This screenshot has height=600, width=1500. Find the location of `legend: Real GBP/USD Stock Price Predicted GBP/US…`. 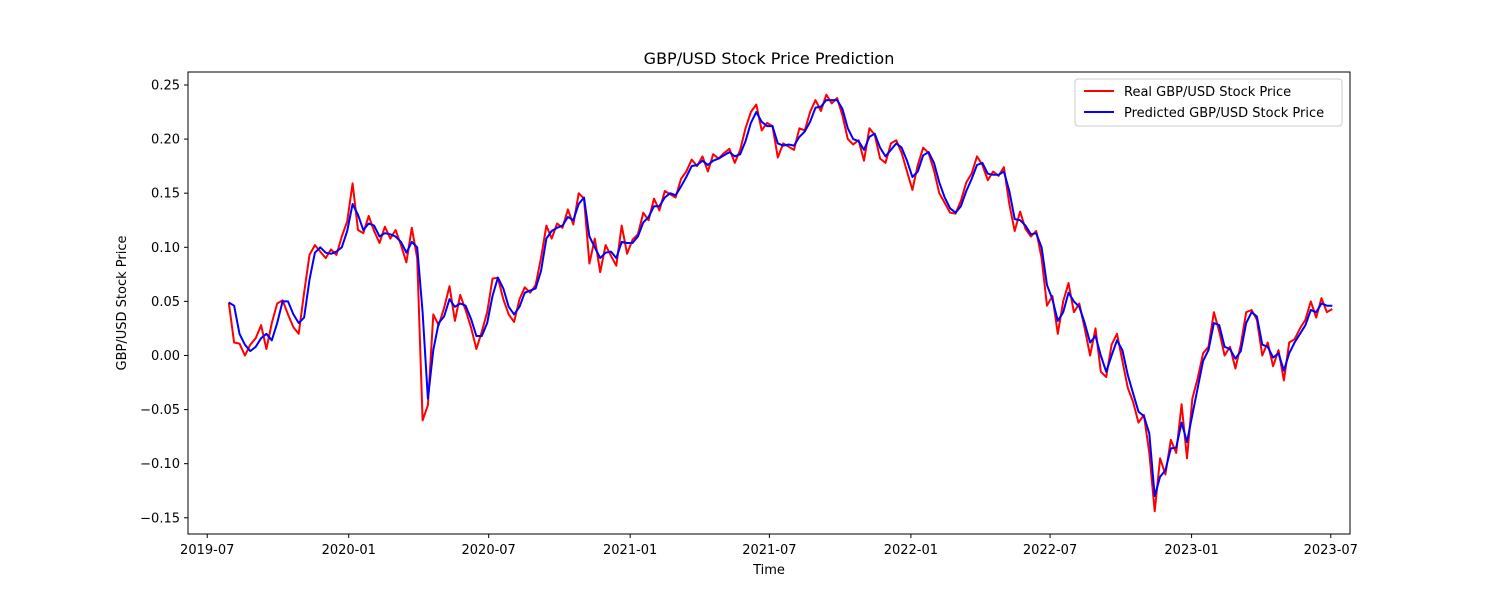

legend: Real GBP/USD Stock Price Predicted GBP/US… is located at coordinates (1208, 102).